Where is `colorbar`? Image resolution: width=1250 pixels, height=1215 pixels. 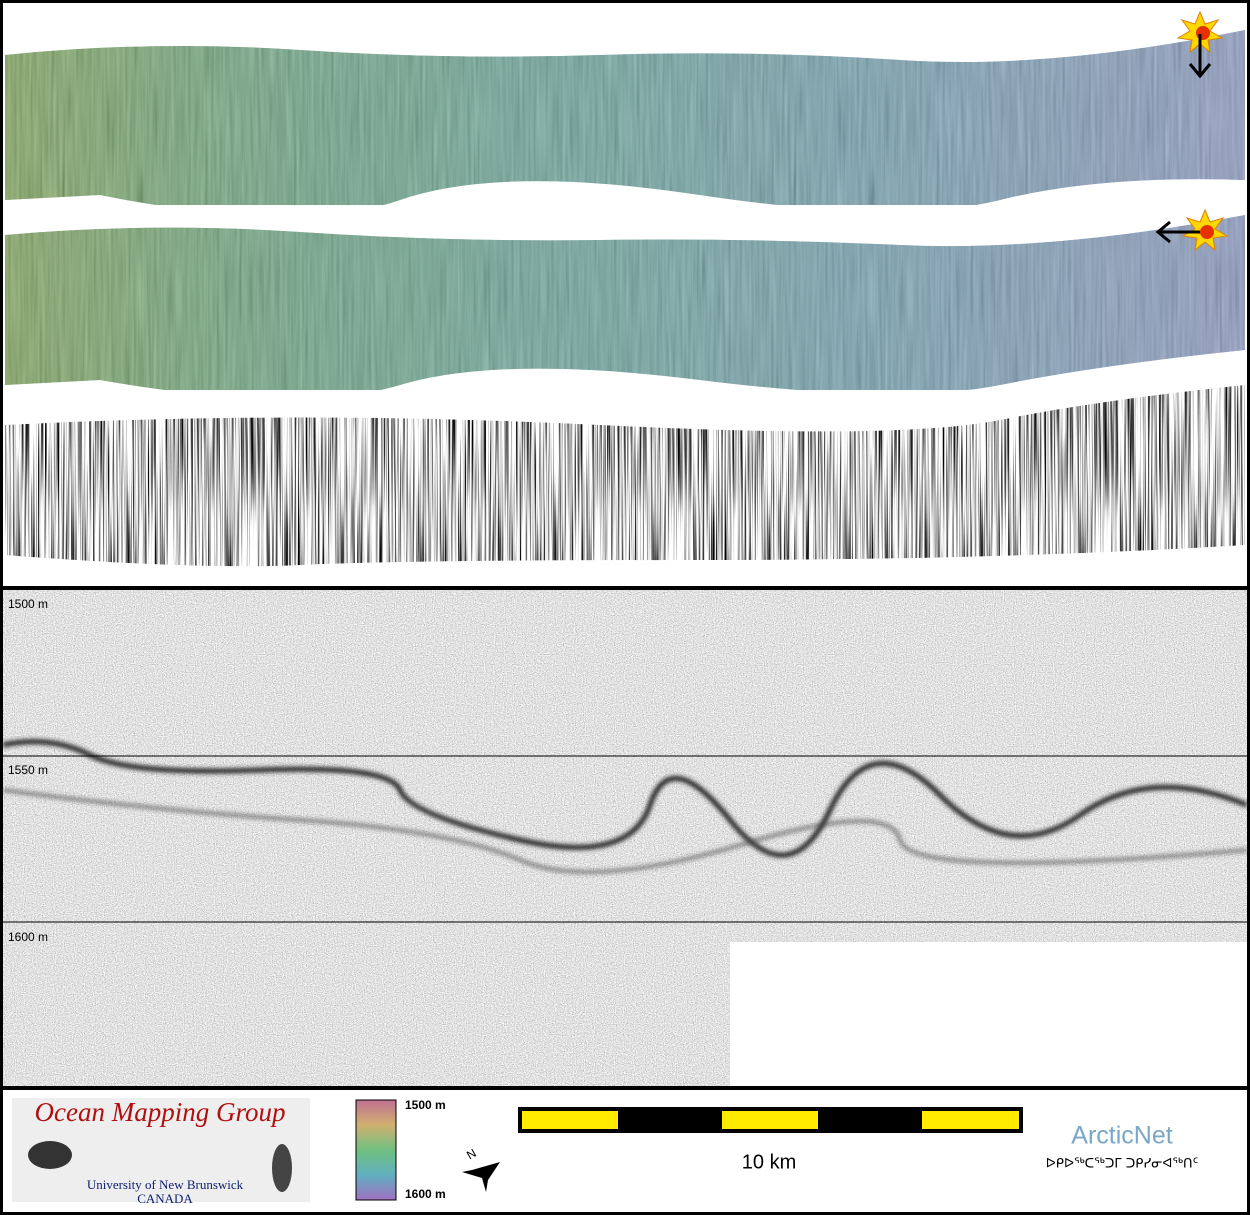 colorbar is located at coordinates (376, 1150).